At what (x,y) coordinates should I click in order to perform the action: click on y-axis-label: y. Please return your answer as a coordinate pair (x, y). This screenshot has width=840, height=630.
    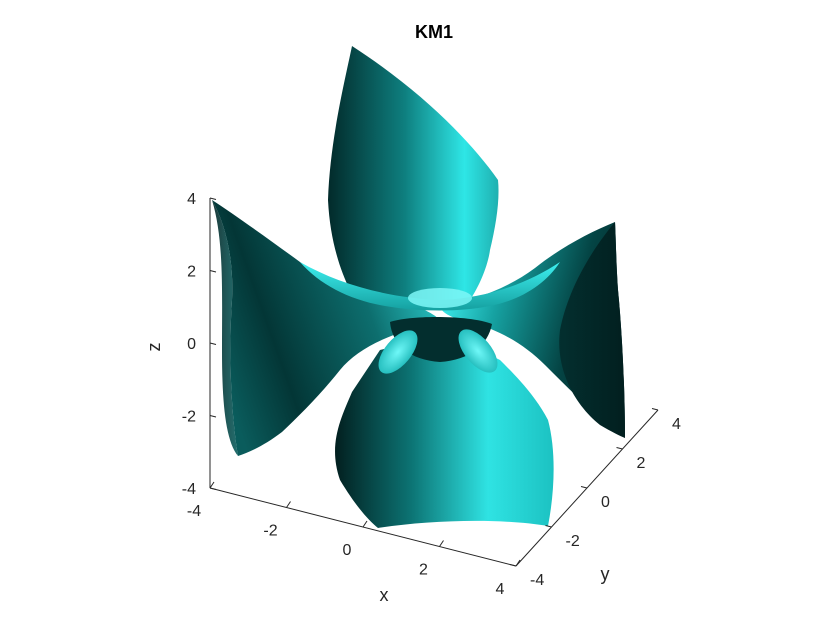
    Looking at the image, I should click on (605, 574).